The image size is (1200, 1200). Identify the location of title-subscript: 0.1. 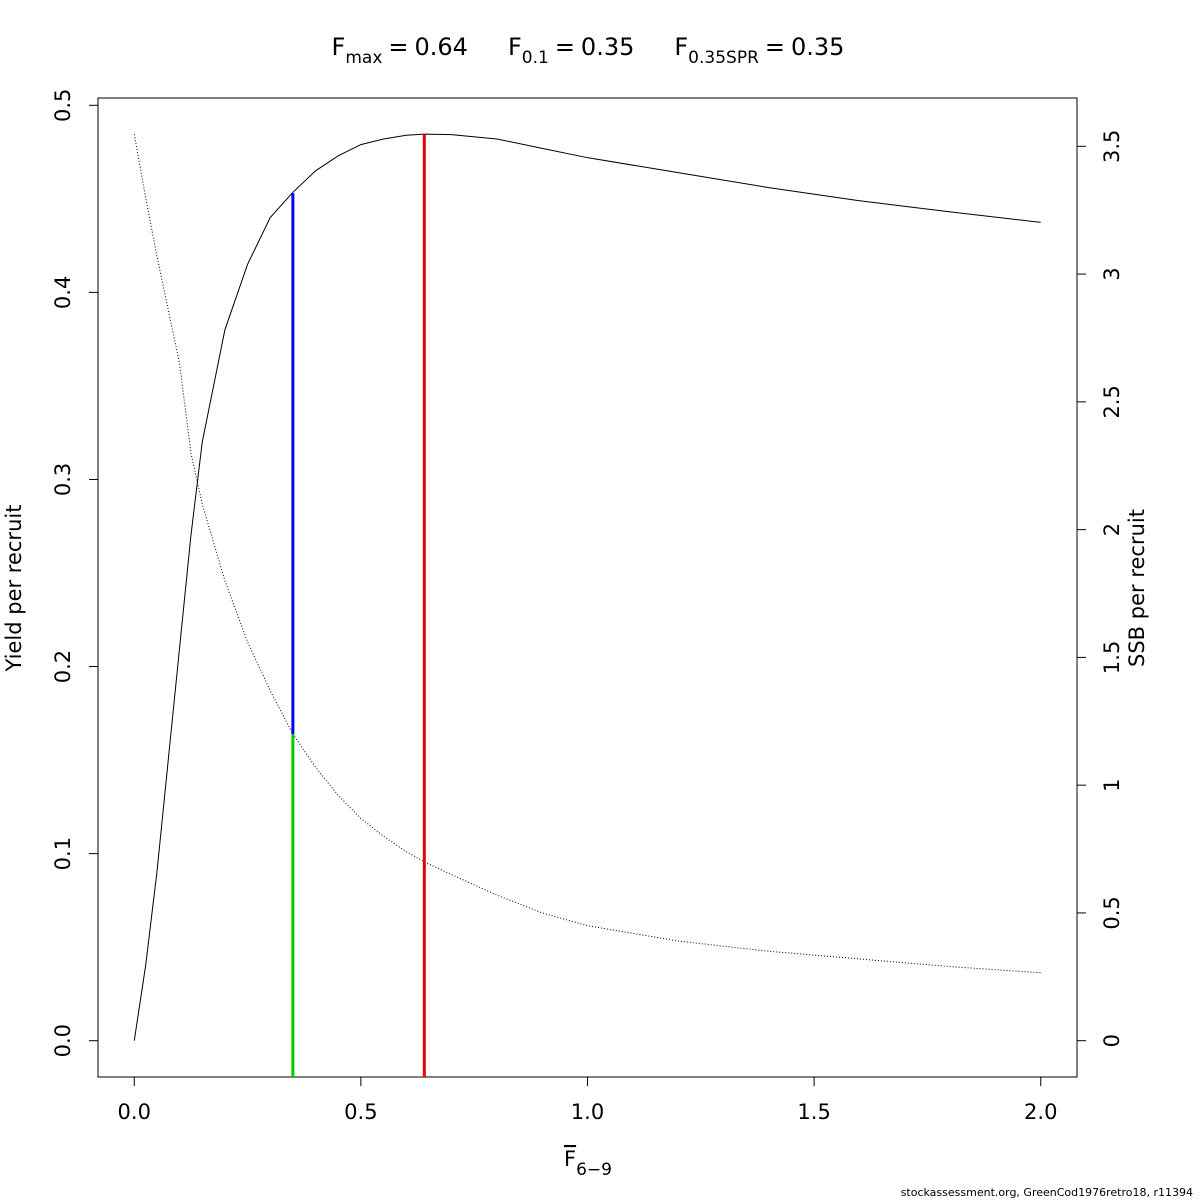
(535, 58).